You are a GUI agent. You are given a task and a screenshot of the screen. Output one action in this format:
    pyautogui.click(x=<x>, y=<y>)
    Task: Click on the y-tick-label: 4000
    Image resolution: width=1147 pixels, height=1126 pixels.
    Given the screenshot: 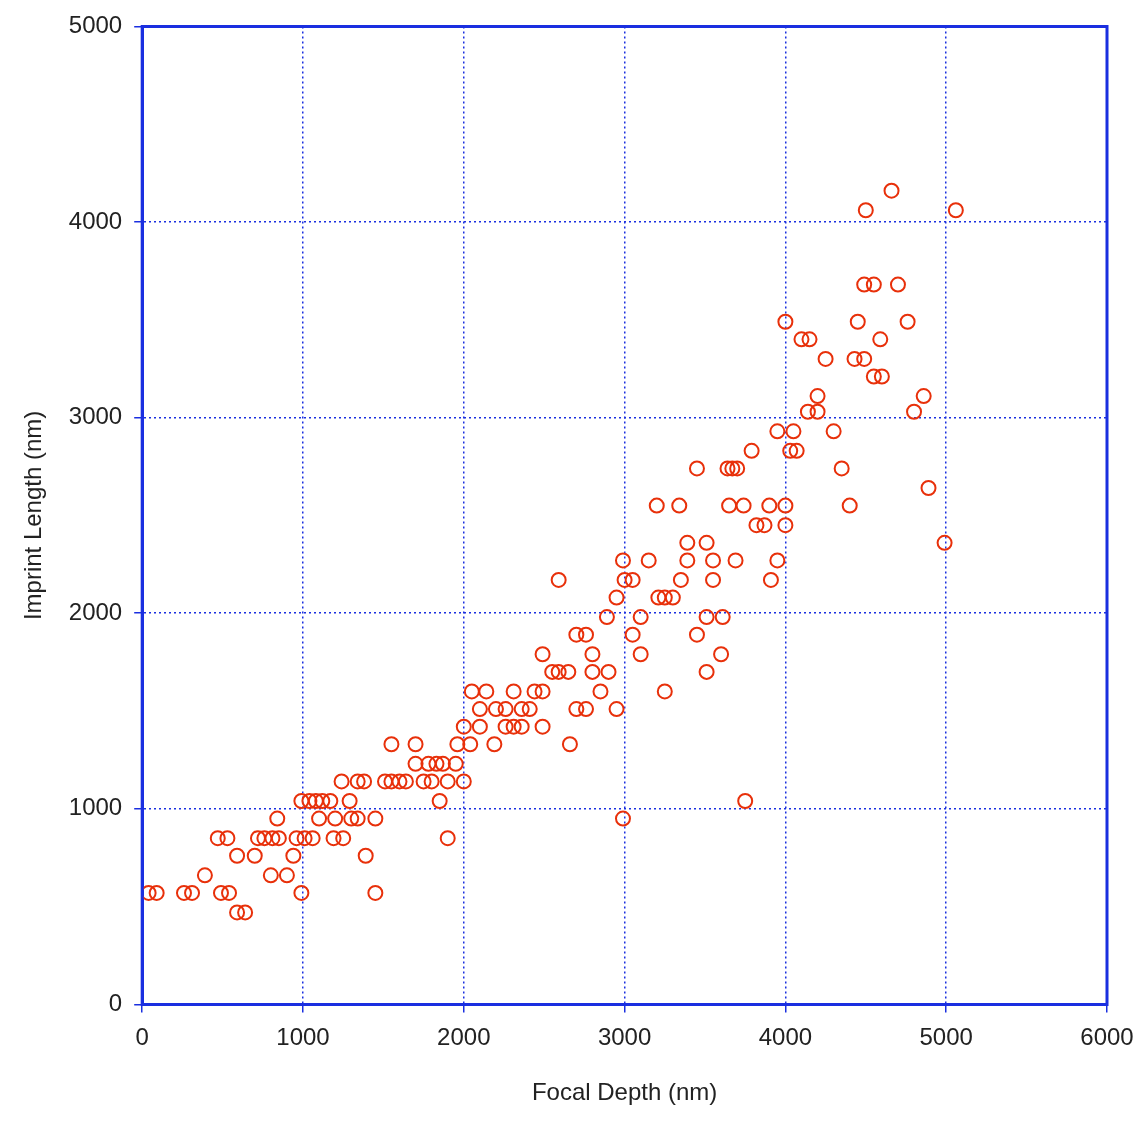 What is the action you would take?
    pyautogui.click(x=95, y=220)
    